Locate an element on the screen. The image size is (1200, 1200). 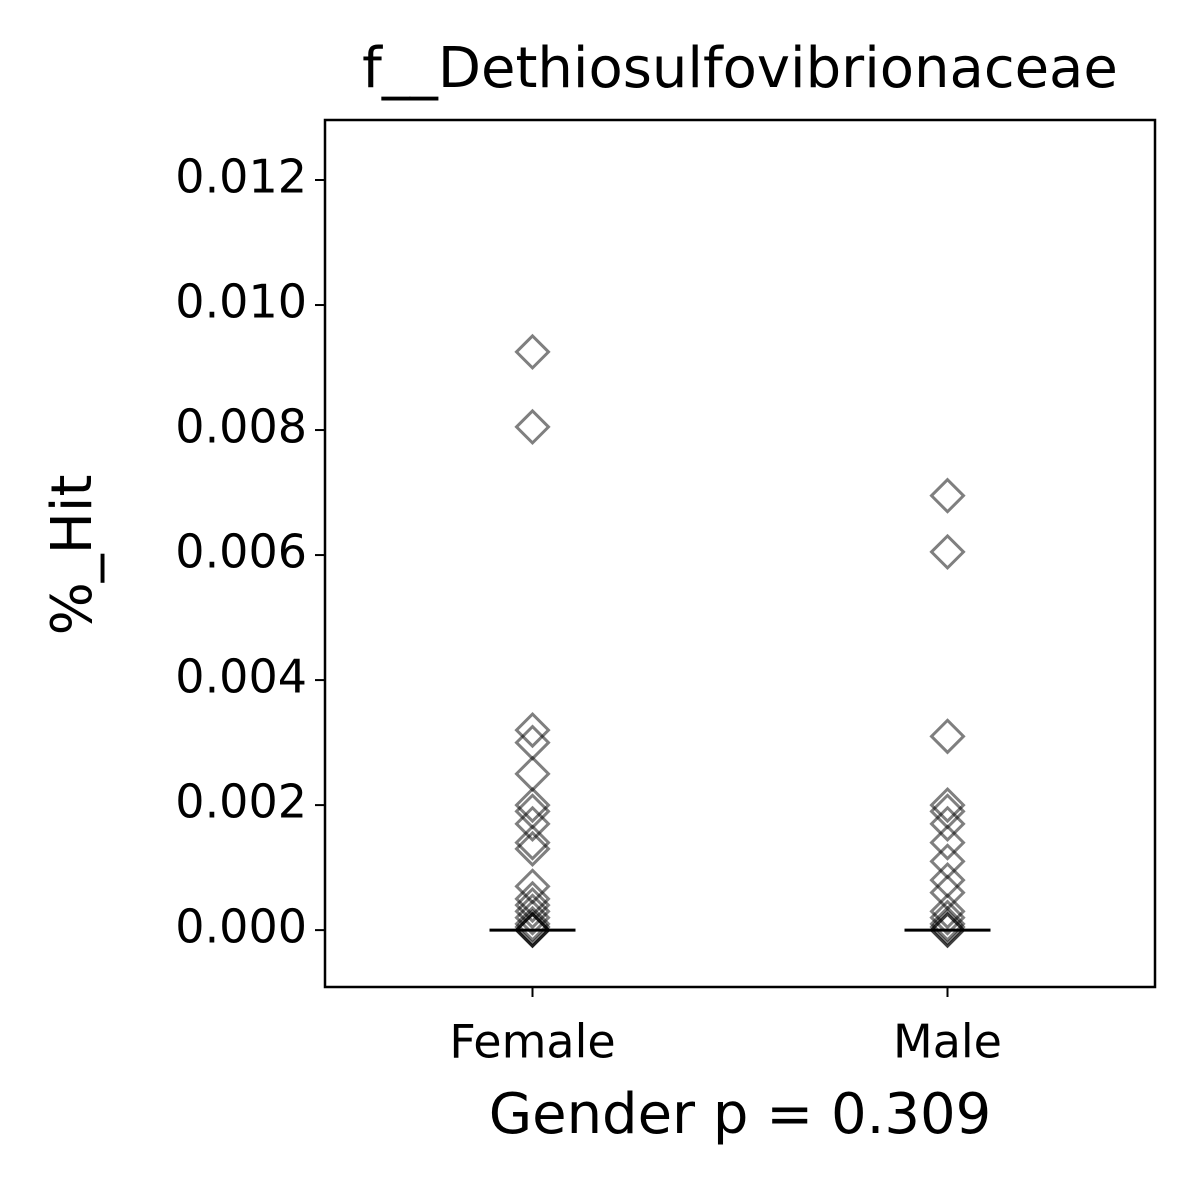
x-tick-label: Male is located at coordinates (947, 1042).